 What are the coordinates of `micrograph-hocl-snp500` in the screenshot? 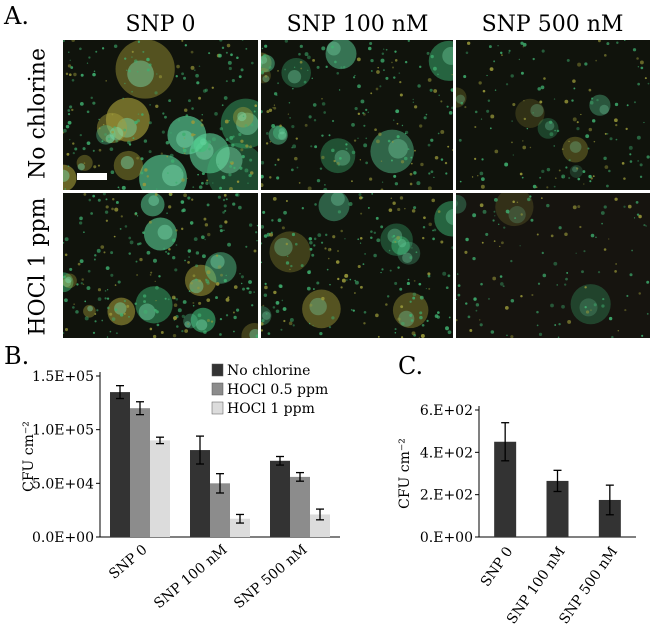 It's located at (553, 265).